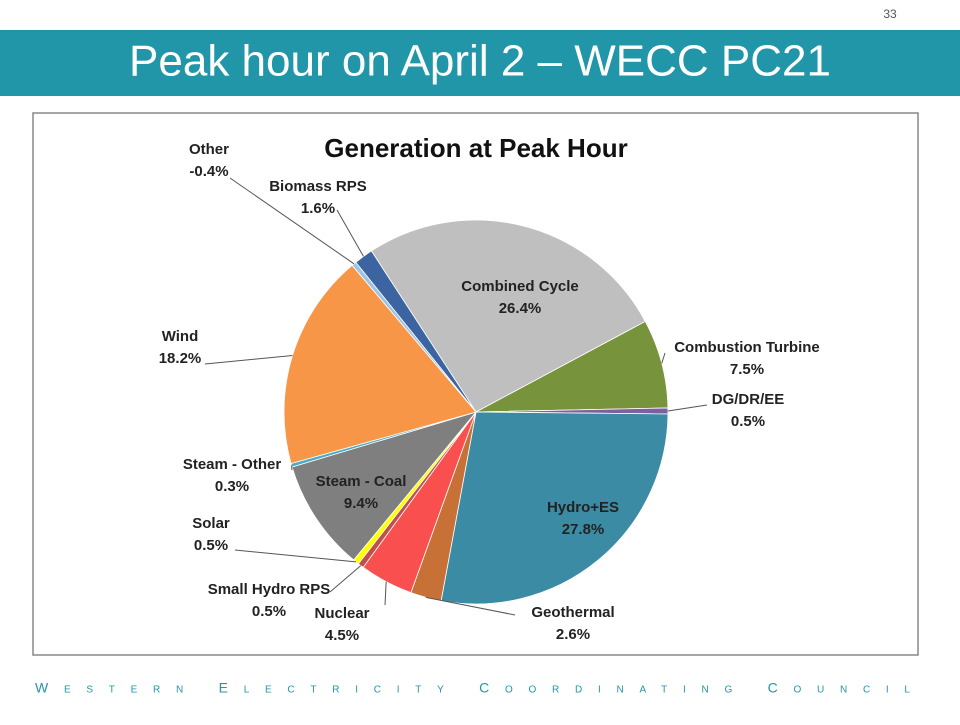  I want to click on chart-title: Generation at Peak Hour, so click(475, 148).